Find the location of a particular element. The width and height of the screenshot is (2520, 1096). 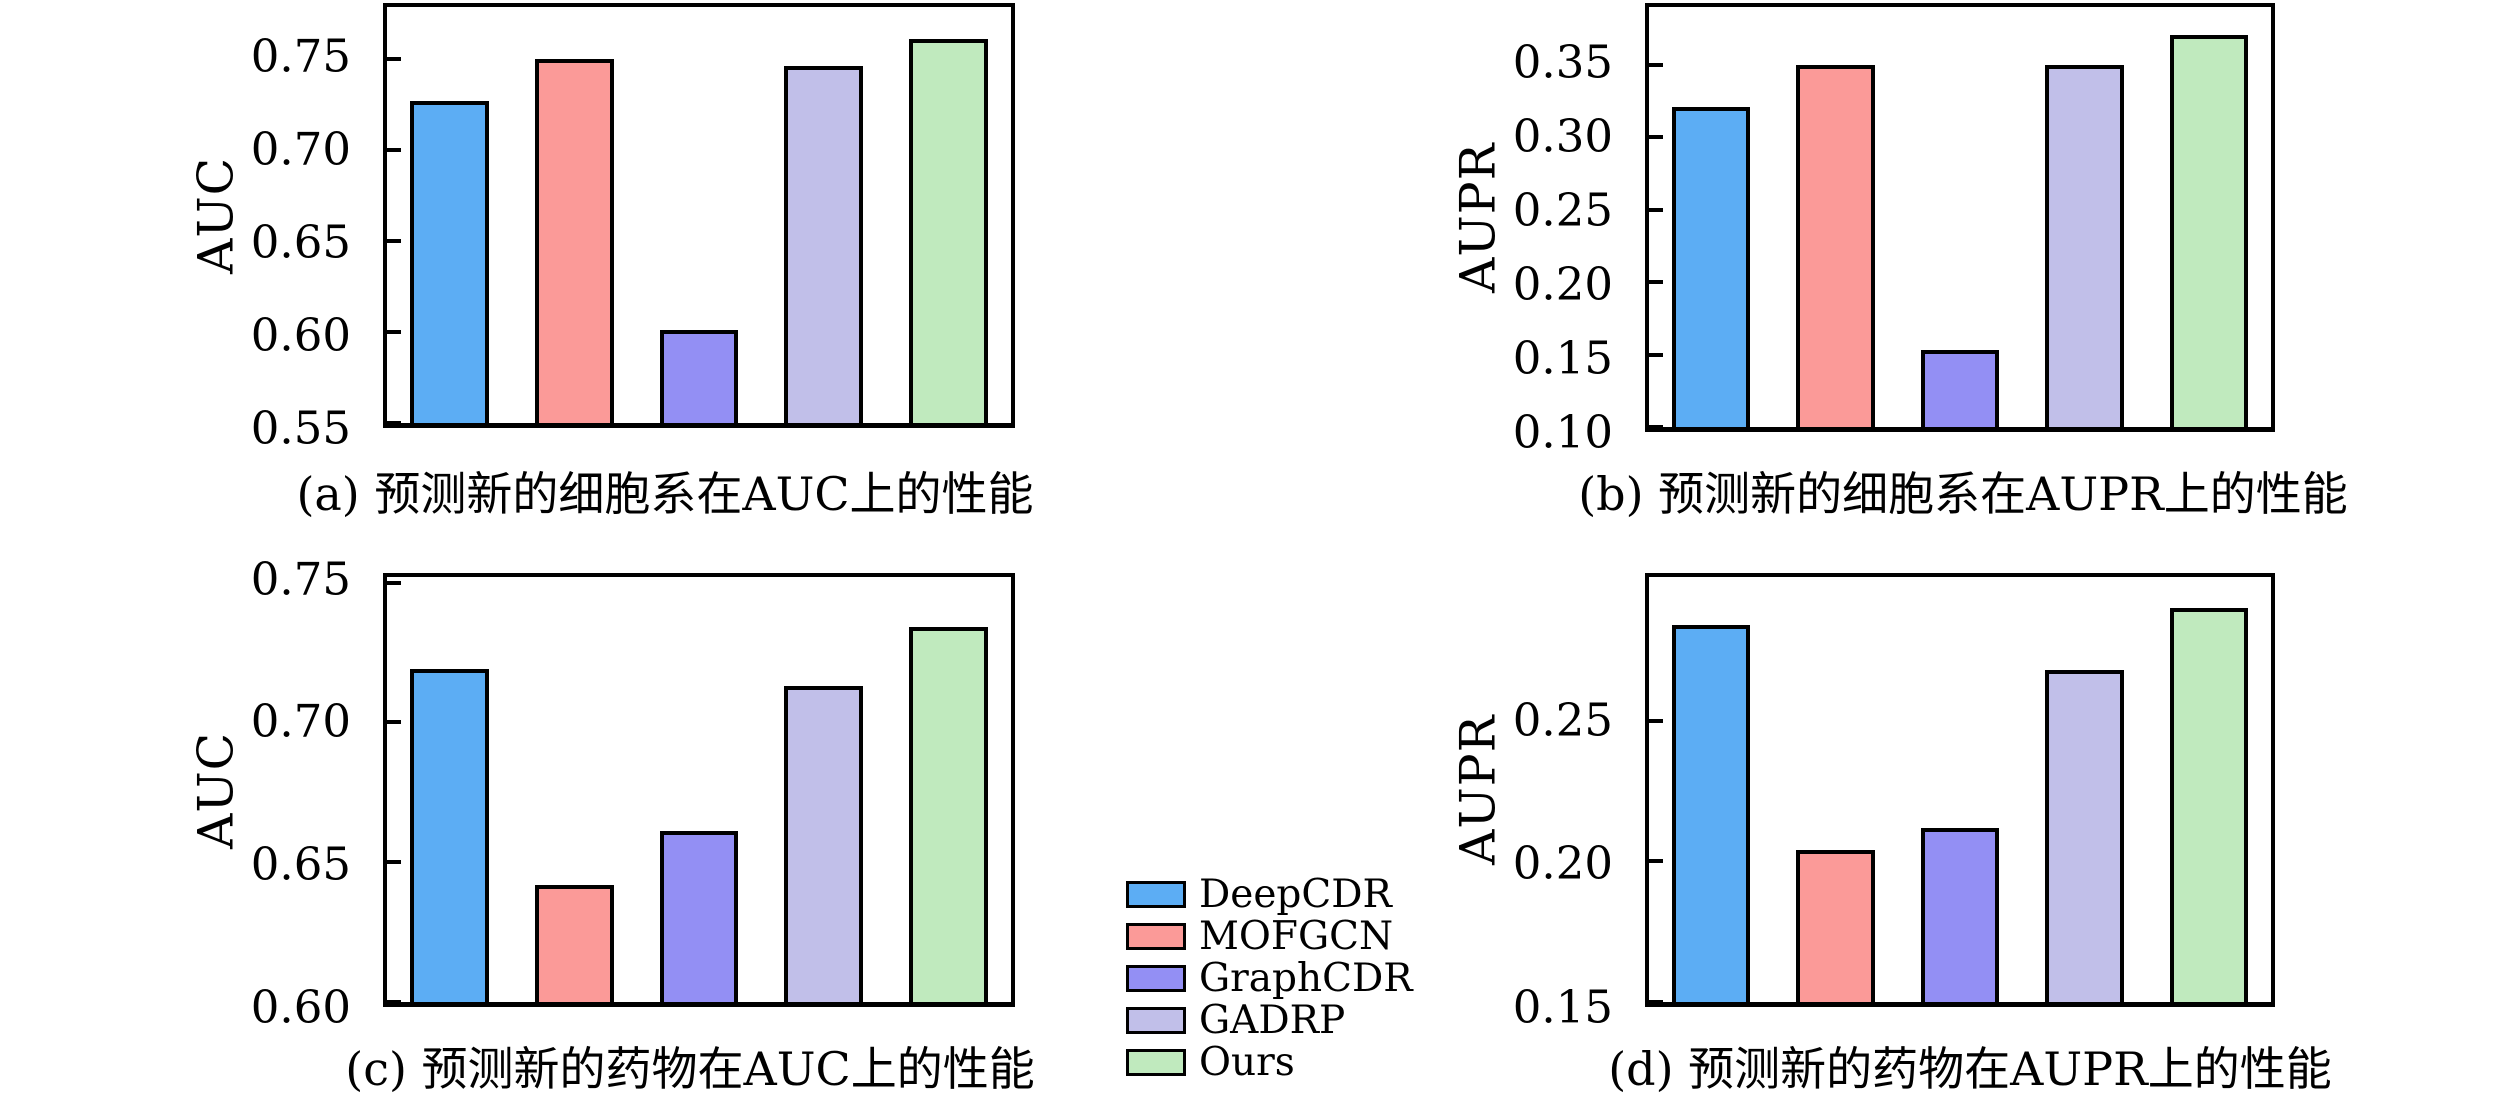

legend: DeepCDR MOFGCN GraphCDR GADRP Ours is located at coordinates (1269, 978).